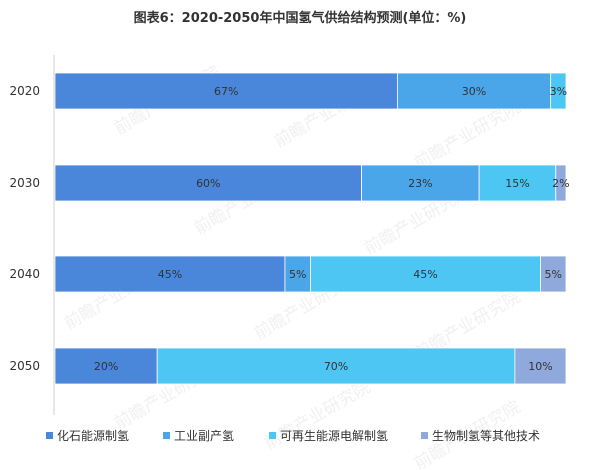  What do you see at coordinates (486, 435) in the screenshot?
I see `legend-label: 生物制氢等其他技术` at bounding box center [486, 435].